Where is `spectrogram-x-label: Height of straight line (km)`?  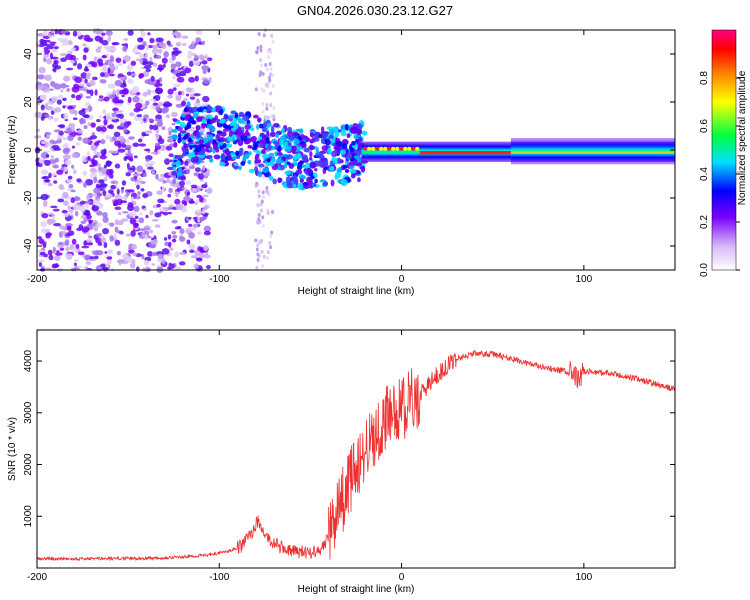 spectrogram-x-label: Height of straight line (km) is located at coordinates (356, 291).